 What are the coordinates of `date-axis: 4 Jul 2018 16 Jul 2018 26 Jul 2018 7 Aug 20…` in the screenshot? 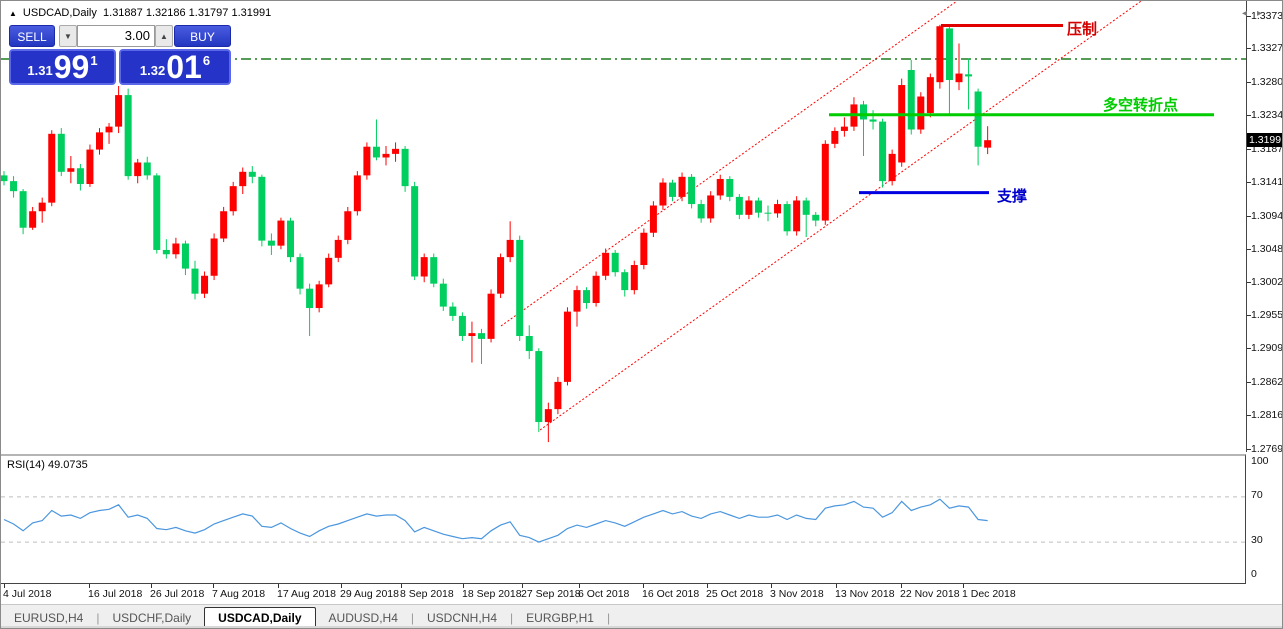 It's located at (624, 594).